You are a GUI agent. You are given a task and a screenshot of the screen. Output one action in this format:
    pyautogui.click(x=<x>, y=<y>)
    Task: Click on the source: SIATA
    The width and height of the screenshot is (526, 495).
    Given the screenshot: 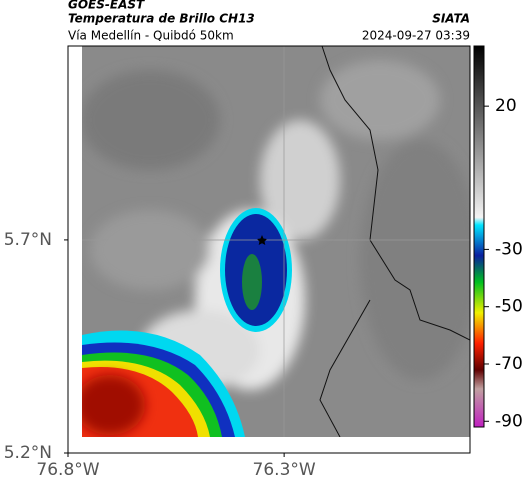 What is the action you would take?
    pyautogui.click(x=451, y=19)
    